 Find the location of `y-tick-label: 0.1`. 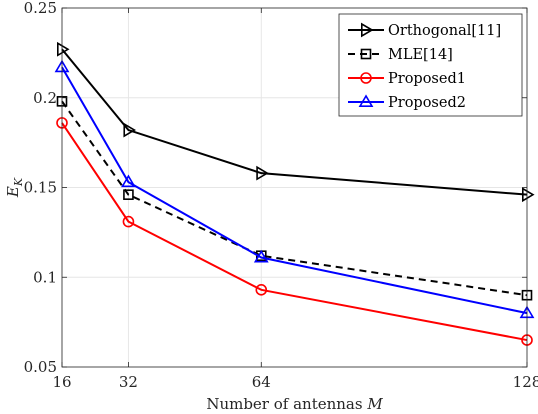

y-tick-label: 0.1 is located at coordinates (45, 277).